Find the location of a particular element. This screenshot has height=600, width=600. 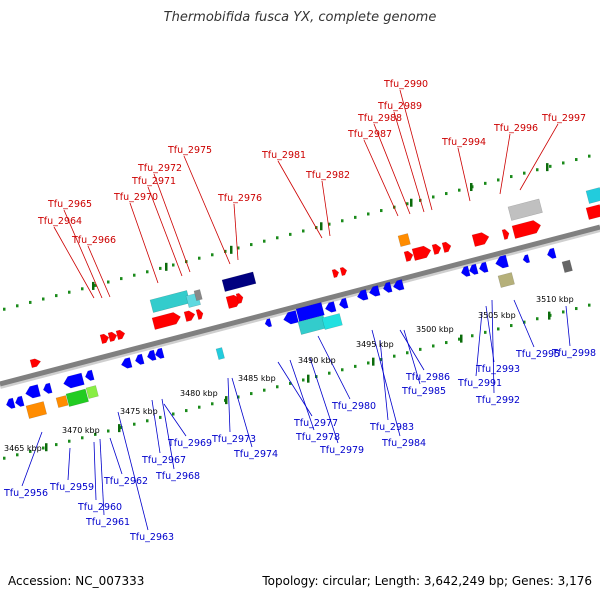

forward-gene-label: Tfu_2975 is located at coordinates (189, 150).